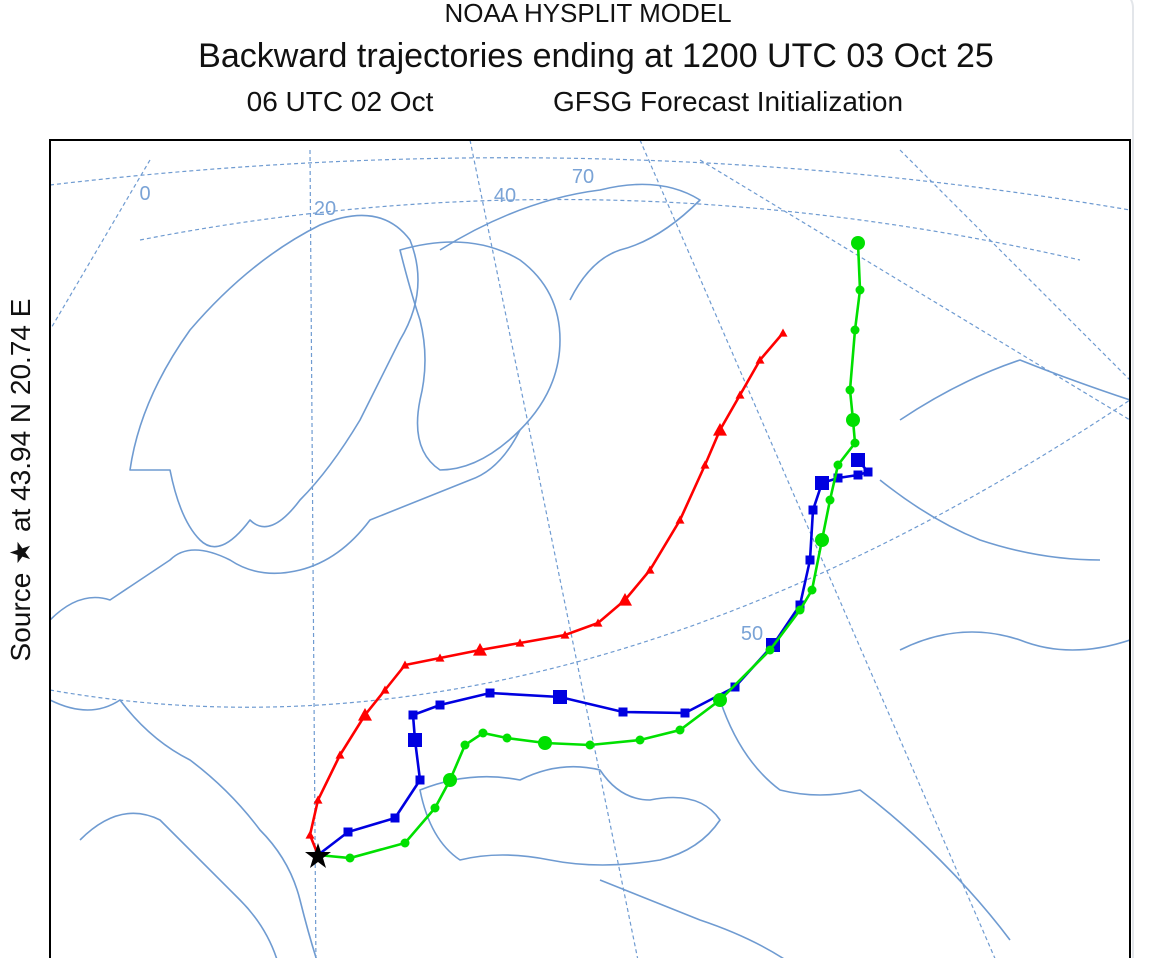 This screenshot has width=1150, height=958. I want to click on graticule-label: 40, so click(505, 196).